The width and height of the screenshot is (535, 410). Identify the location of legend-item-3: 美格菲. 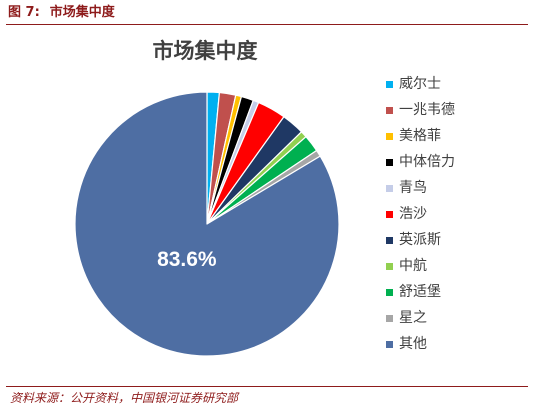
(456, 136).